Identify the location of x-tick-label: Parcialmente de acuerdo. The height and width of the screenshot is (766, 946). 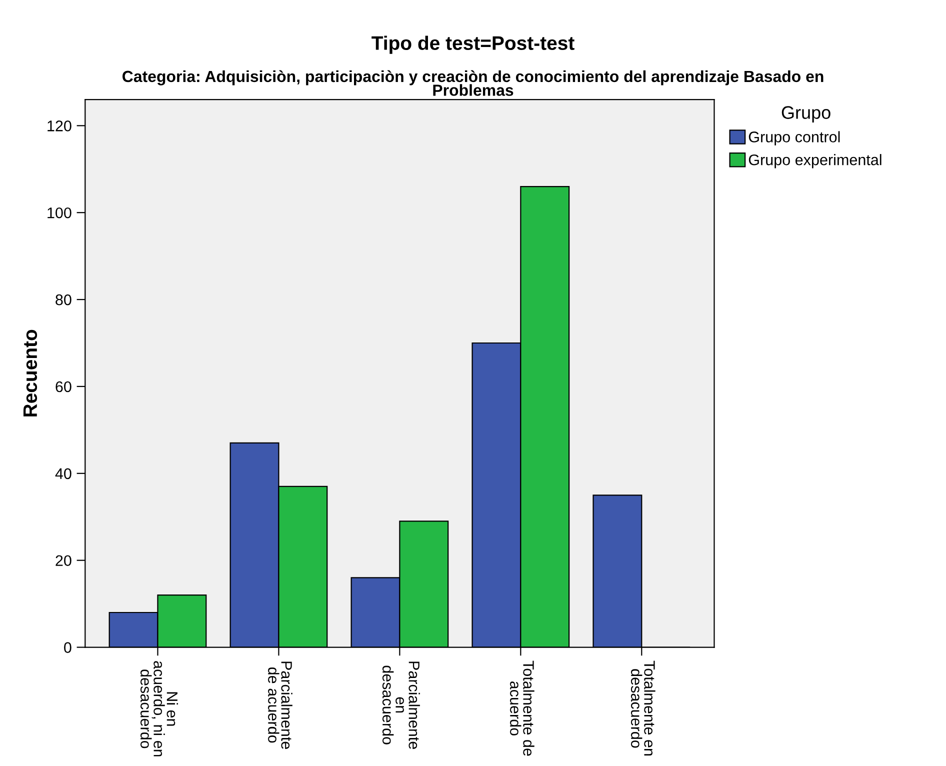
(280, 705).